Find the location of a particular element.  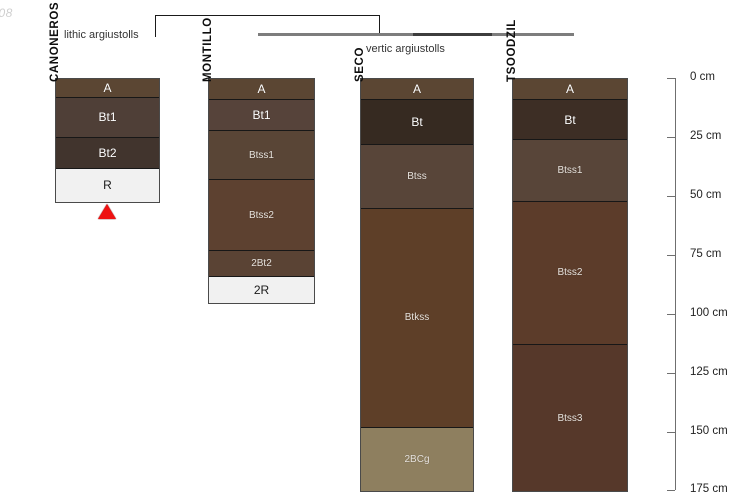

soil-profile-tsoodzil: A Bt Btss1 Btss2 Btss3 is located at coordinates (570, 285).